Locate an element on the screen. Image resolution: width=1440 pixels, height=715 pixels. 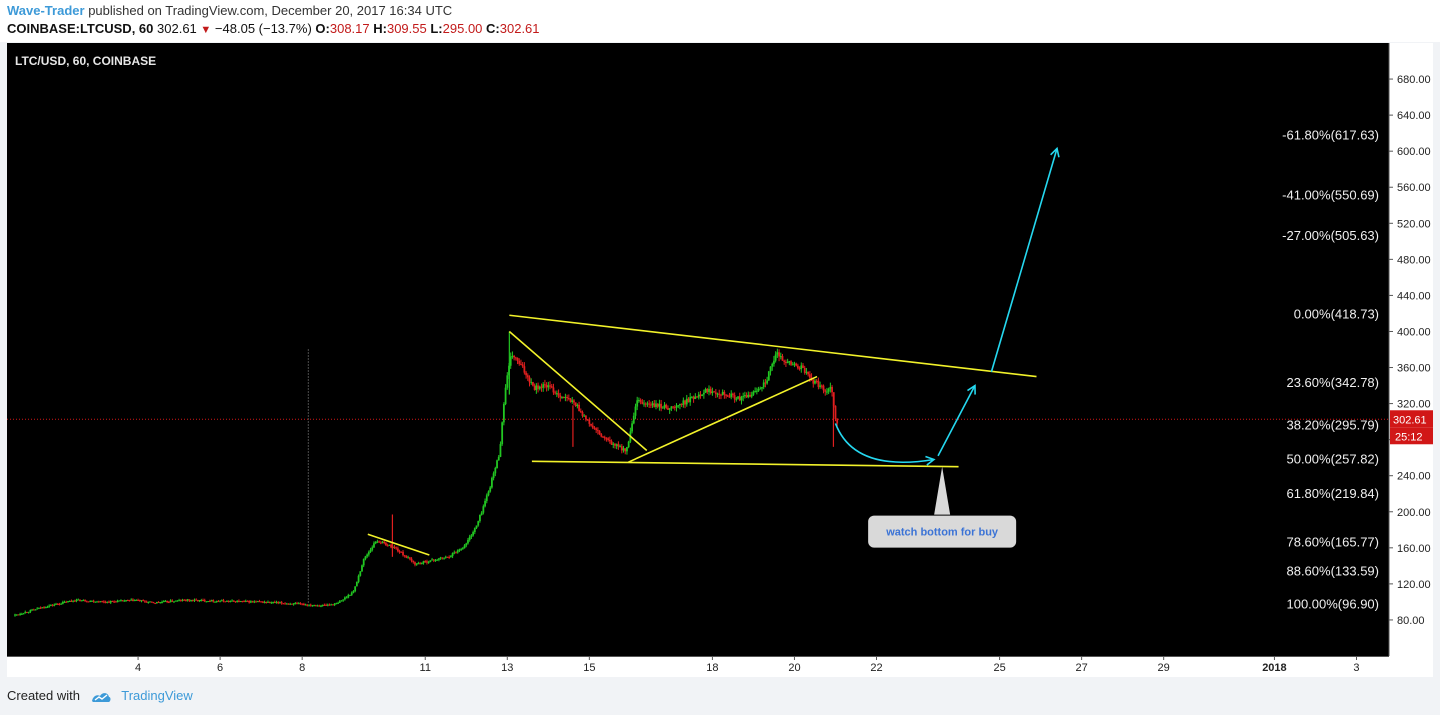
y-tick-label: 400.00 is located at coordinates (1414, 332).